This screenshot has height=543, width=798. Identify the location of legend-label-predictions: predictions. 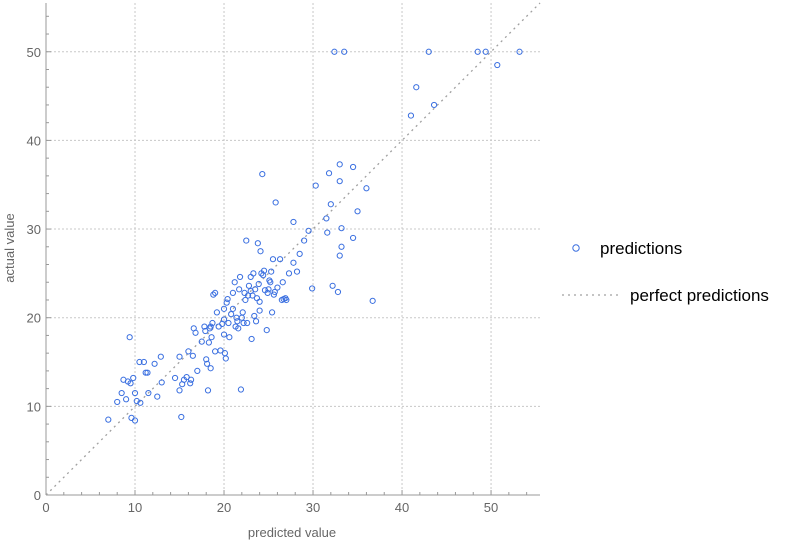
(641, 248).